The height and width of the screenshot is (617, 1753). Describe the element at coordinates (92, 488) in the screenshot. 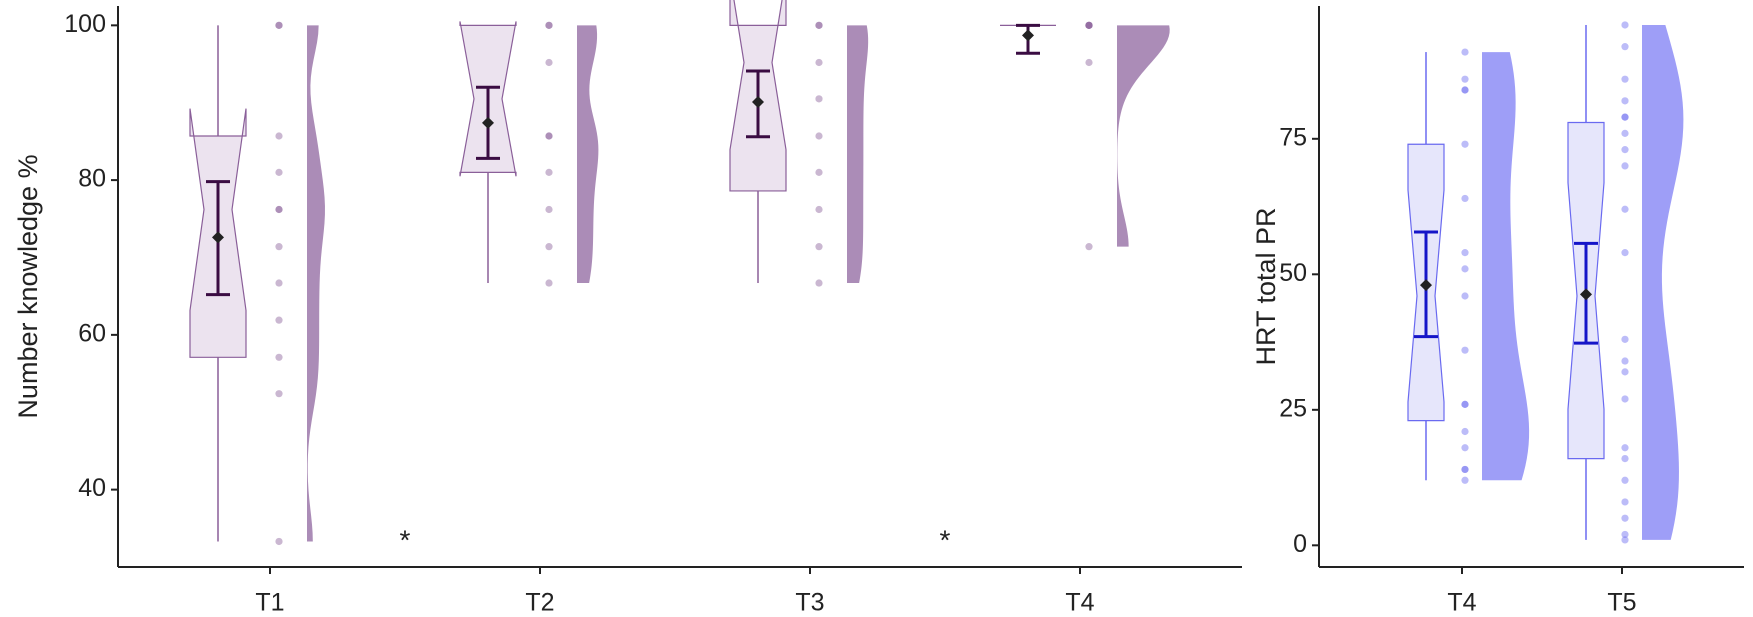

I see `y-tick-label: 40` at that location.